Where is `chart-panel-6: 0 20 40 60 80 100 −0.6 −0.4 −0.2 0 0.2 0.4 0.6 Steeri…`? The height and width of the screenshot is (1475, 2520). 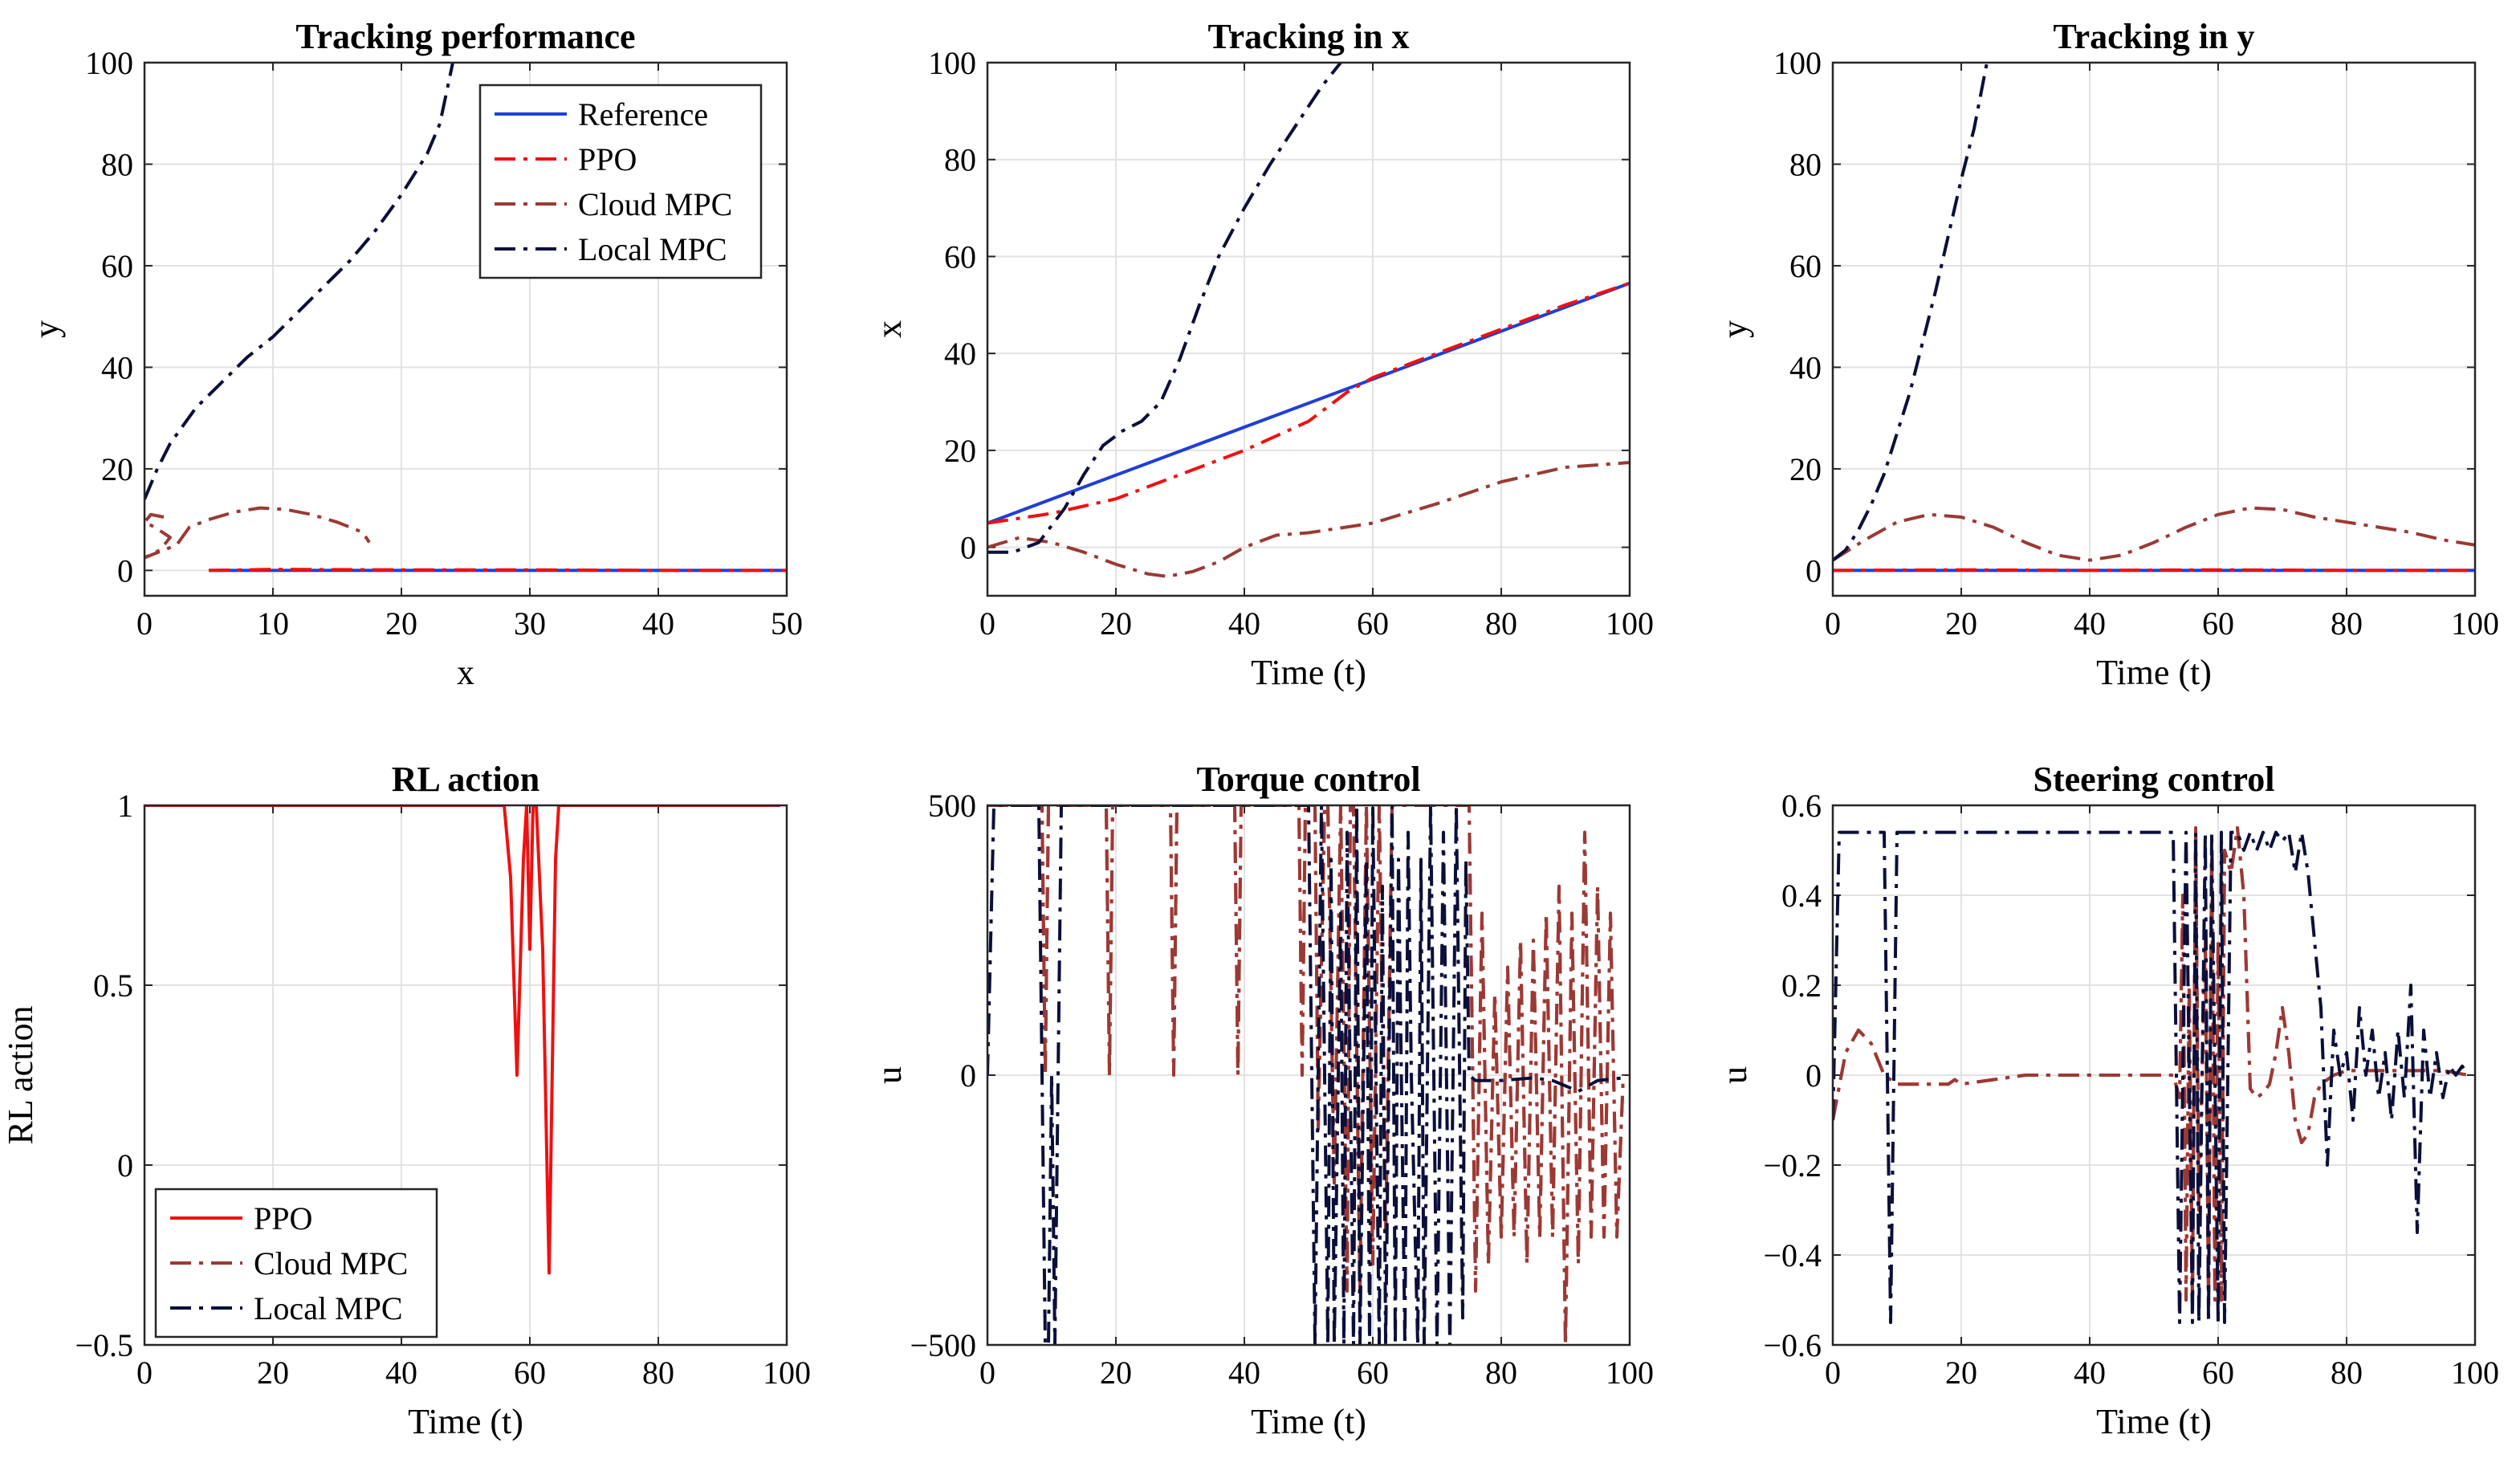 chart-panel-6: 0 20 40 60 80 100 −0.6 −0.4 −0.2 0 0.2 0.4 0.6 Steeri… is located at coordinates (2107, 1100).